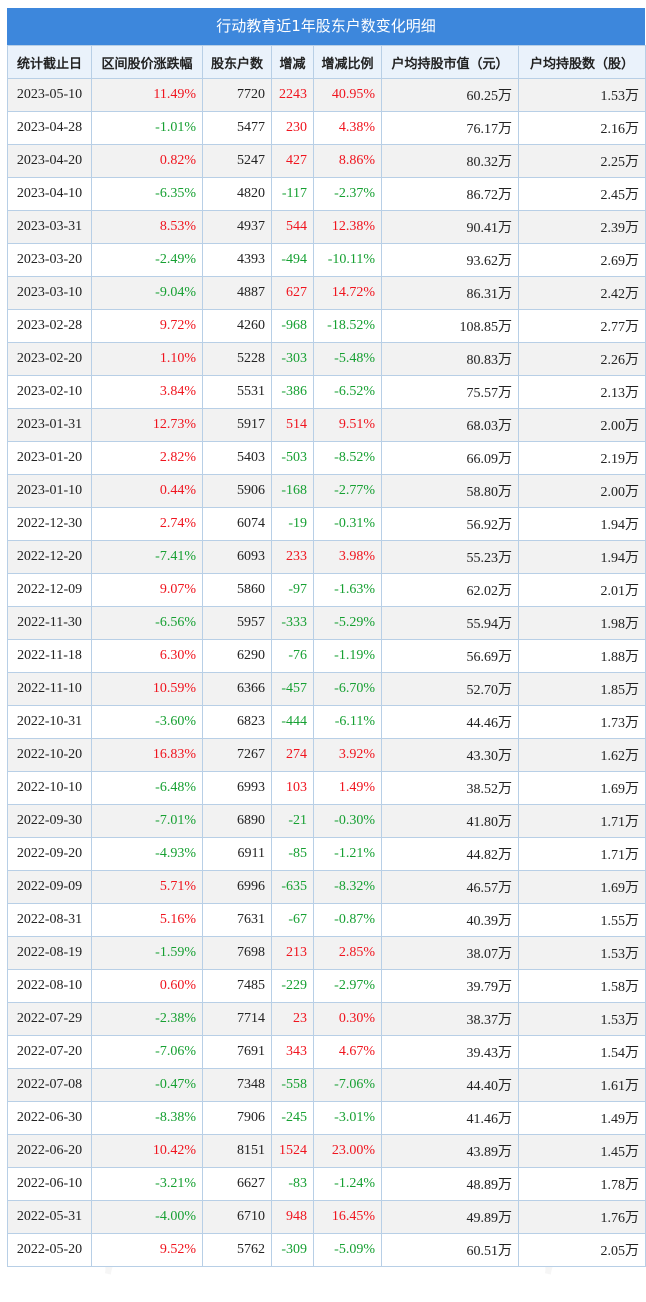  What do you see at coordinates (147, 986) in the screenshot?
I see `price-change-cell: 0.60%` at bounding box center [147, 986].